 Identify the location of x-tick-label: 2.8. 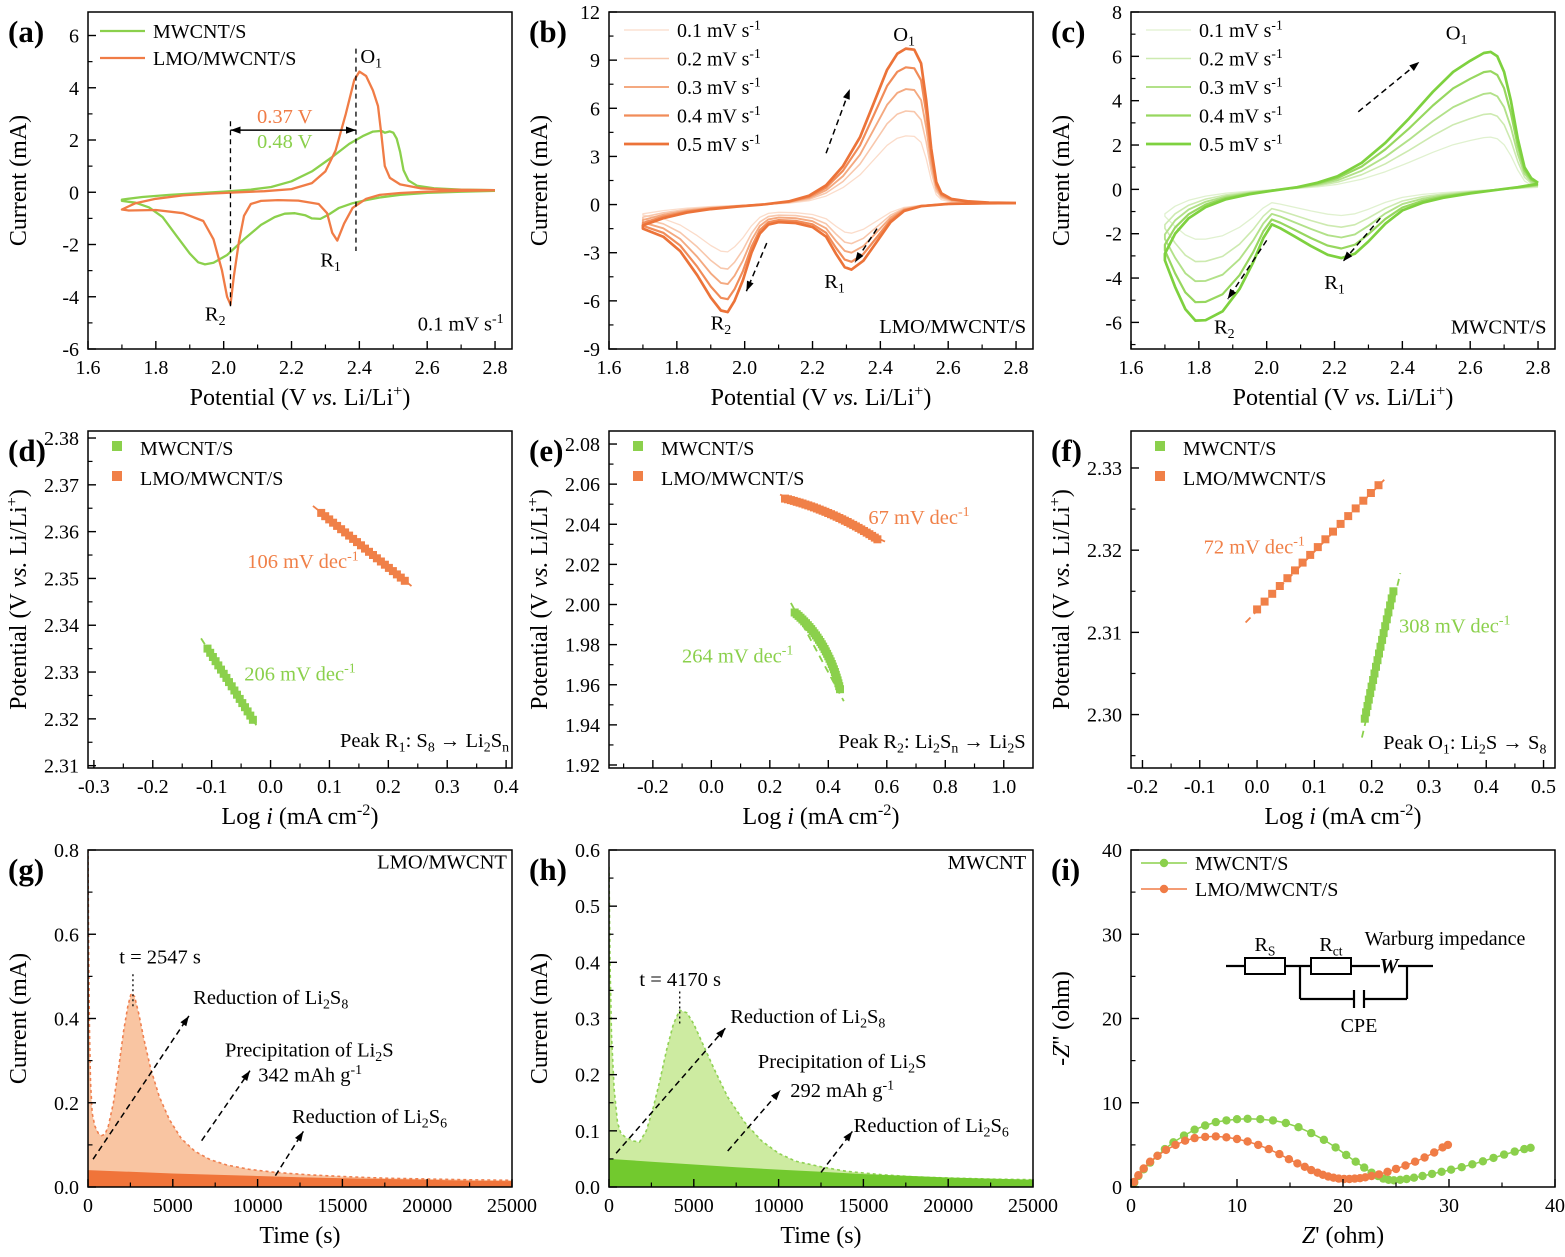
(1538, 368).